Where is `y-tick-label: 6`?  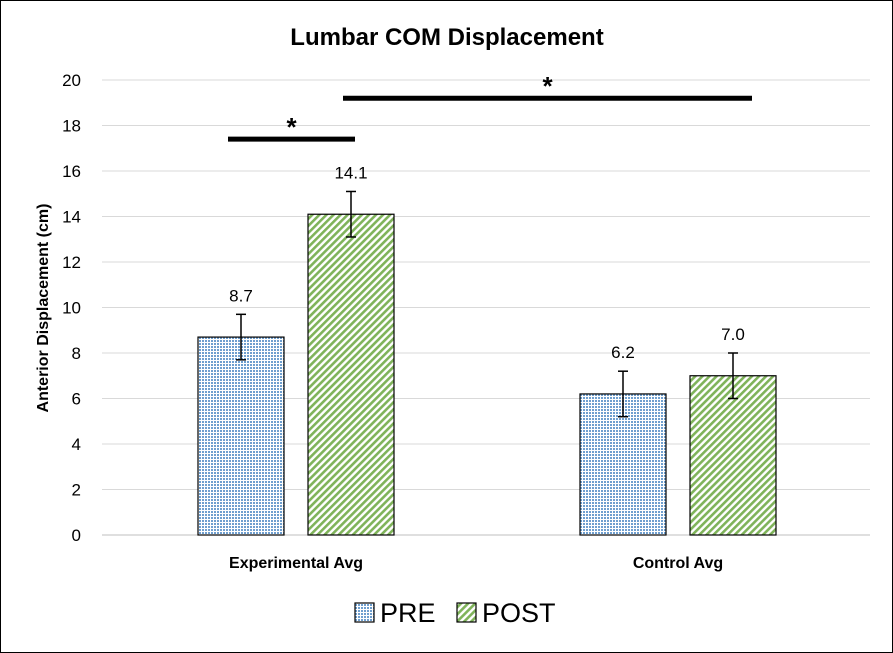 y-tick-label: 6 is located at coordinates (76, 399).